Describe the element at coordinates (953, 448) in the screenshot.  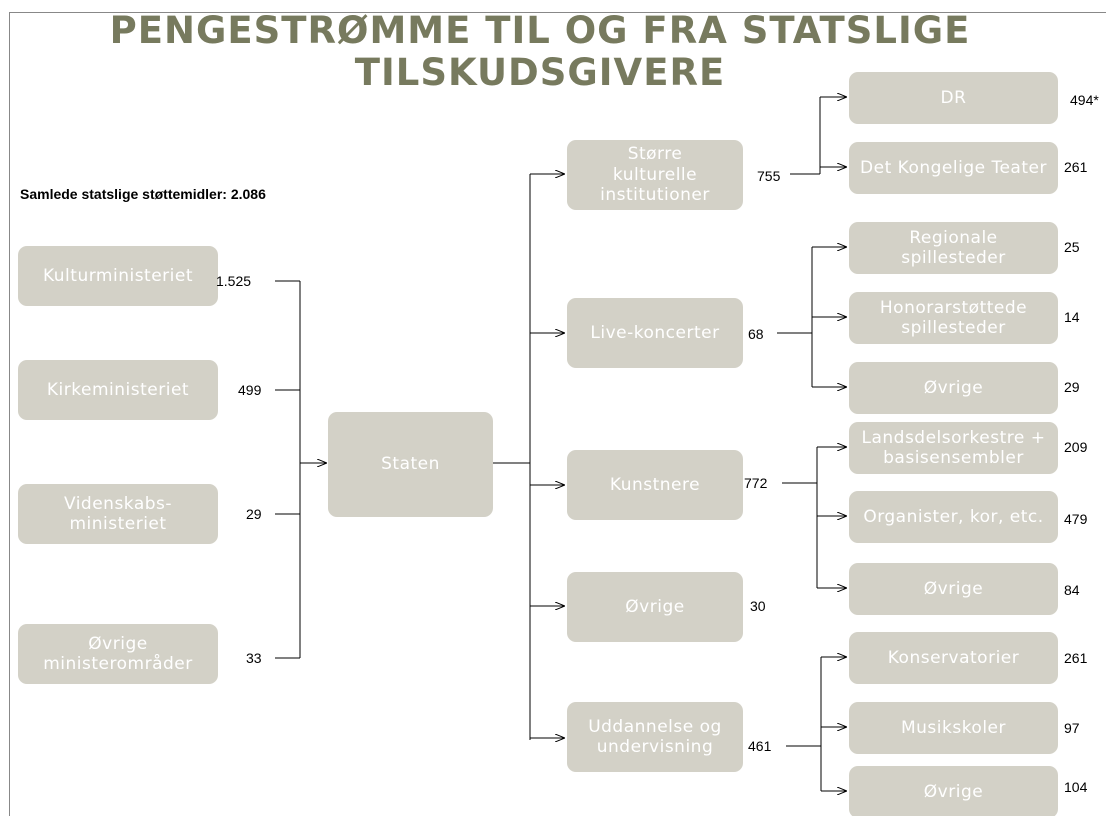
I see `leaf-box: Landsdelsorkestre + basisensembler` at that location.